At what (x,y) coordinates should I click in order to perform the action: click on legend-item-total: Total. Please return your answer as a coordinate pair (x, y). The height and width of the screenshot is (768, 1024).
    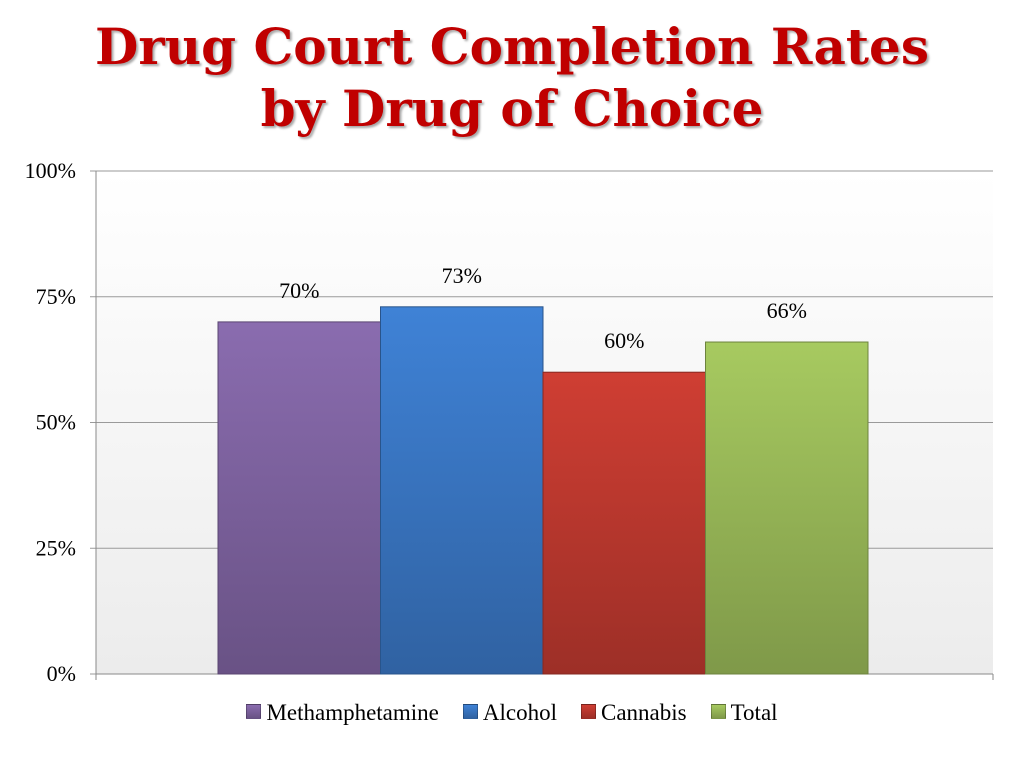
    Looking at the image, I should click on (744, 713).